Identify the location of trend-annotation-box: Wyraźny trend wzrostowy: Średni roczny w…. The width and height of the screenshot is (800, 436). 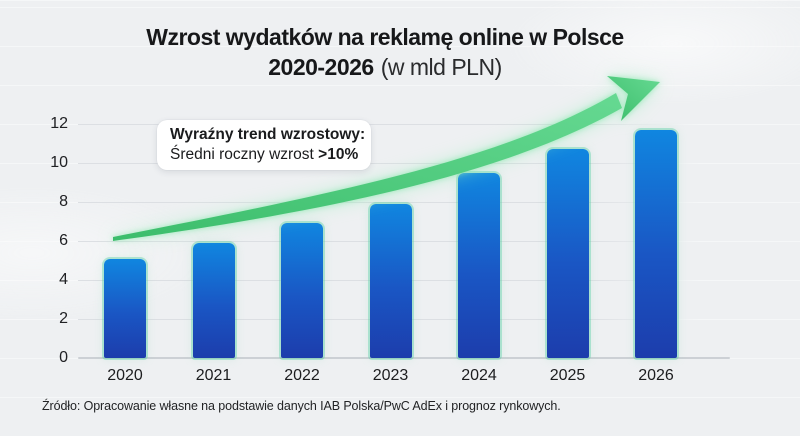
(264, 145).